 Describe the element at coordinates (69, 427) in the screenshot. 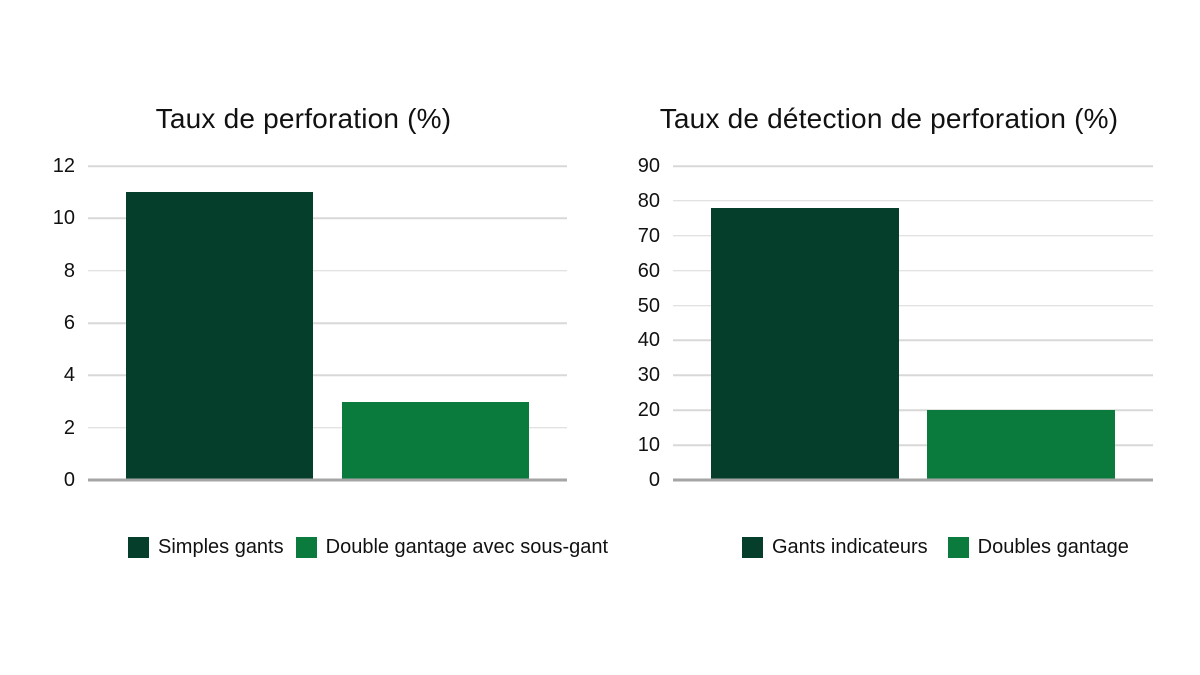

I see `y-tick-label: 2` at that location.